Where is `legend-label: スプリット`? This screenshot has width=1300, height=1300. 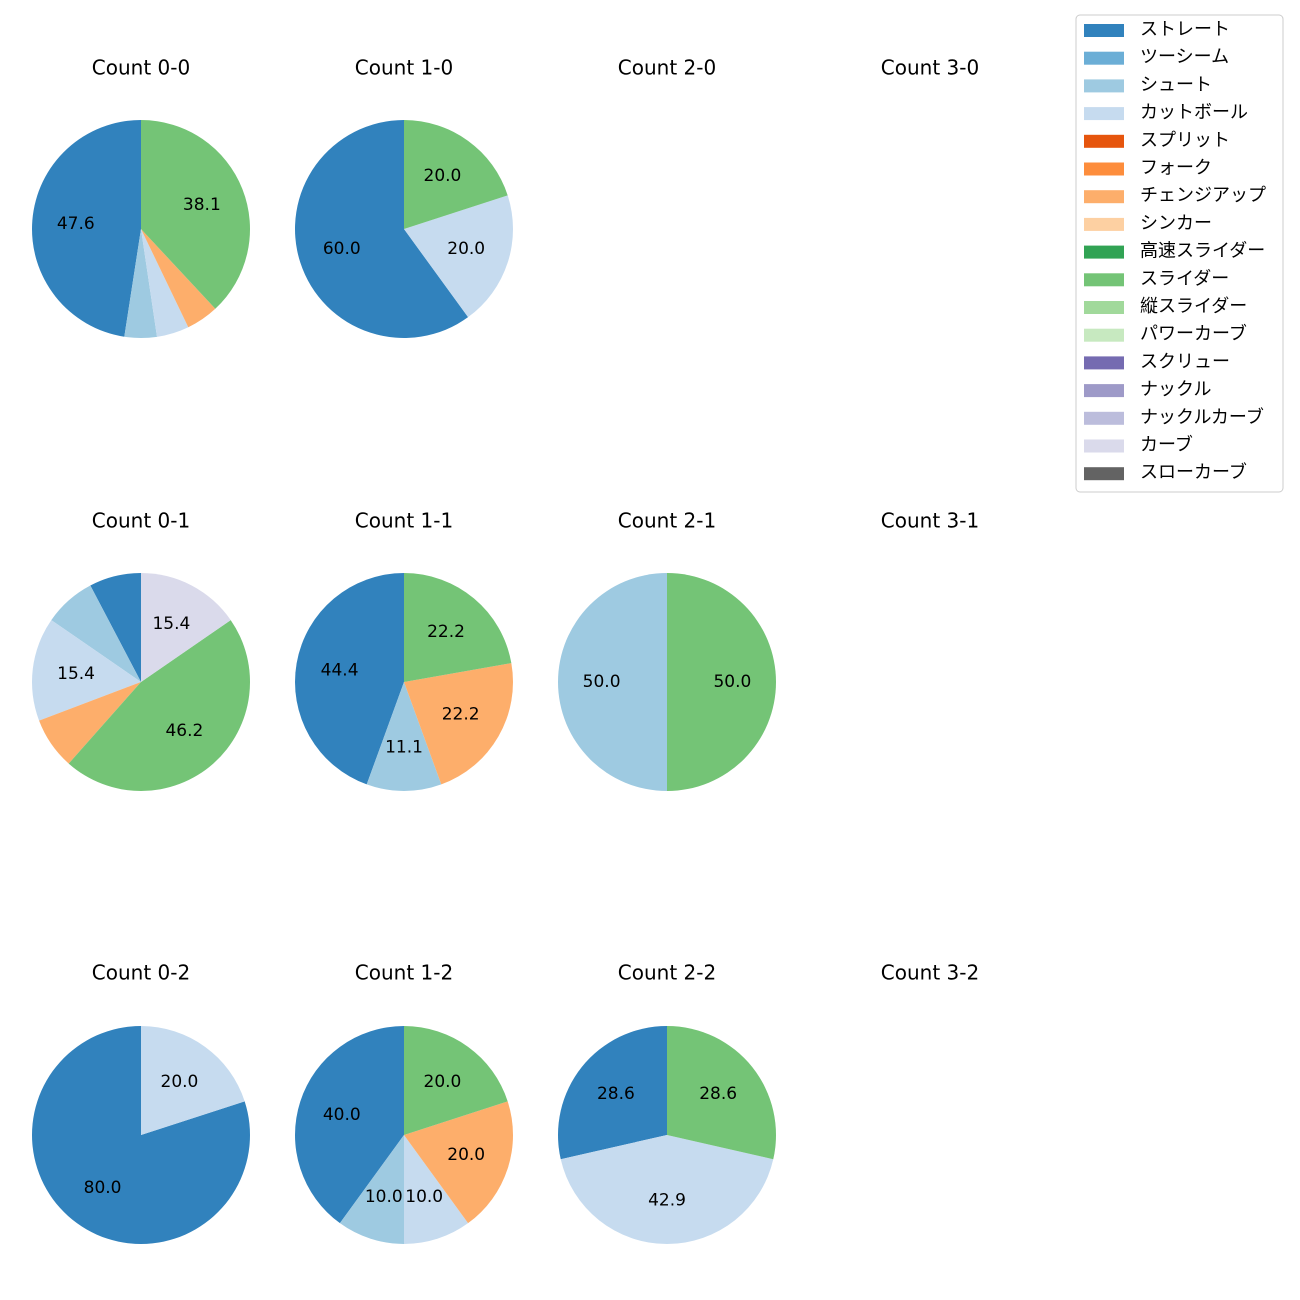
legend-label: スプリット is located at coordinates (1185, 140).